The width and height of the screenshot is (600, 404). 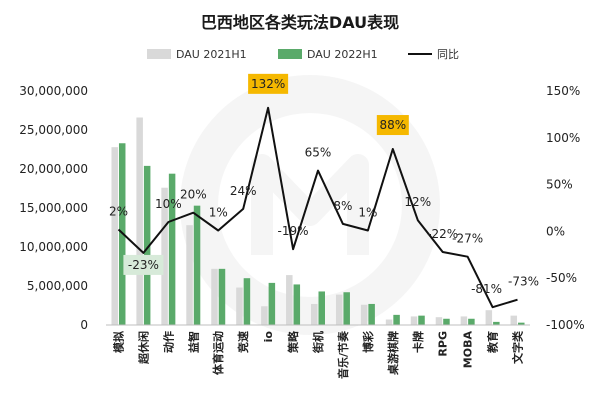 What do you see at coordinates (343, 354) in the screenshot?
I see `category-label: 音乐/节奏` at bounding box center [343, 354].